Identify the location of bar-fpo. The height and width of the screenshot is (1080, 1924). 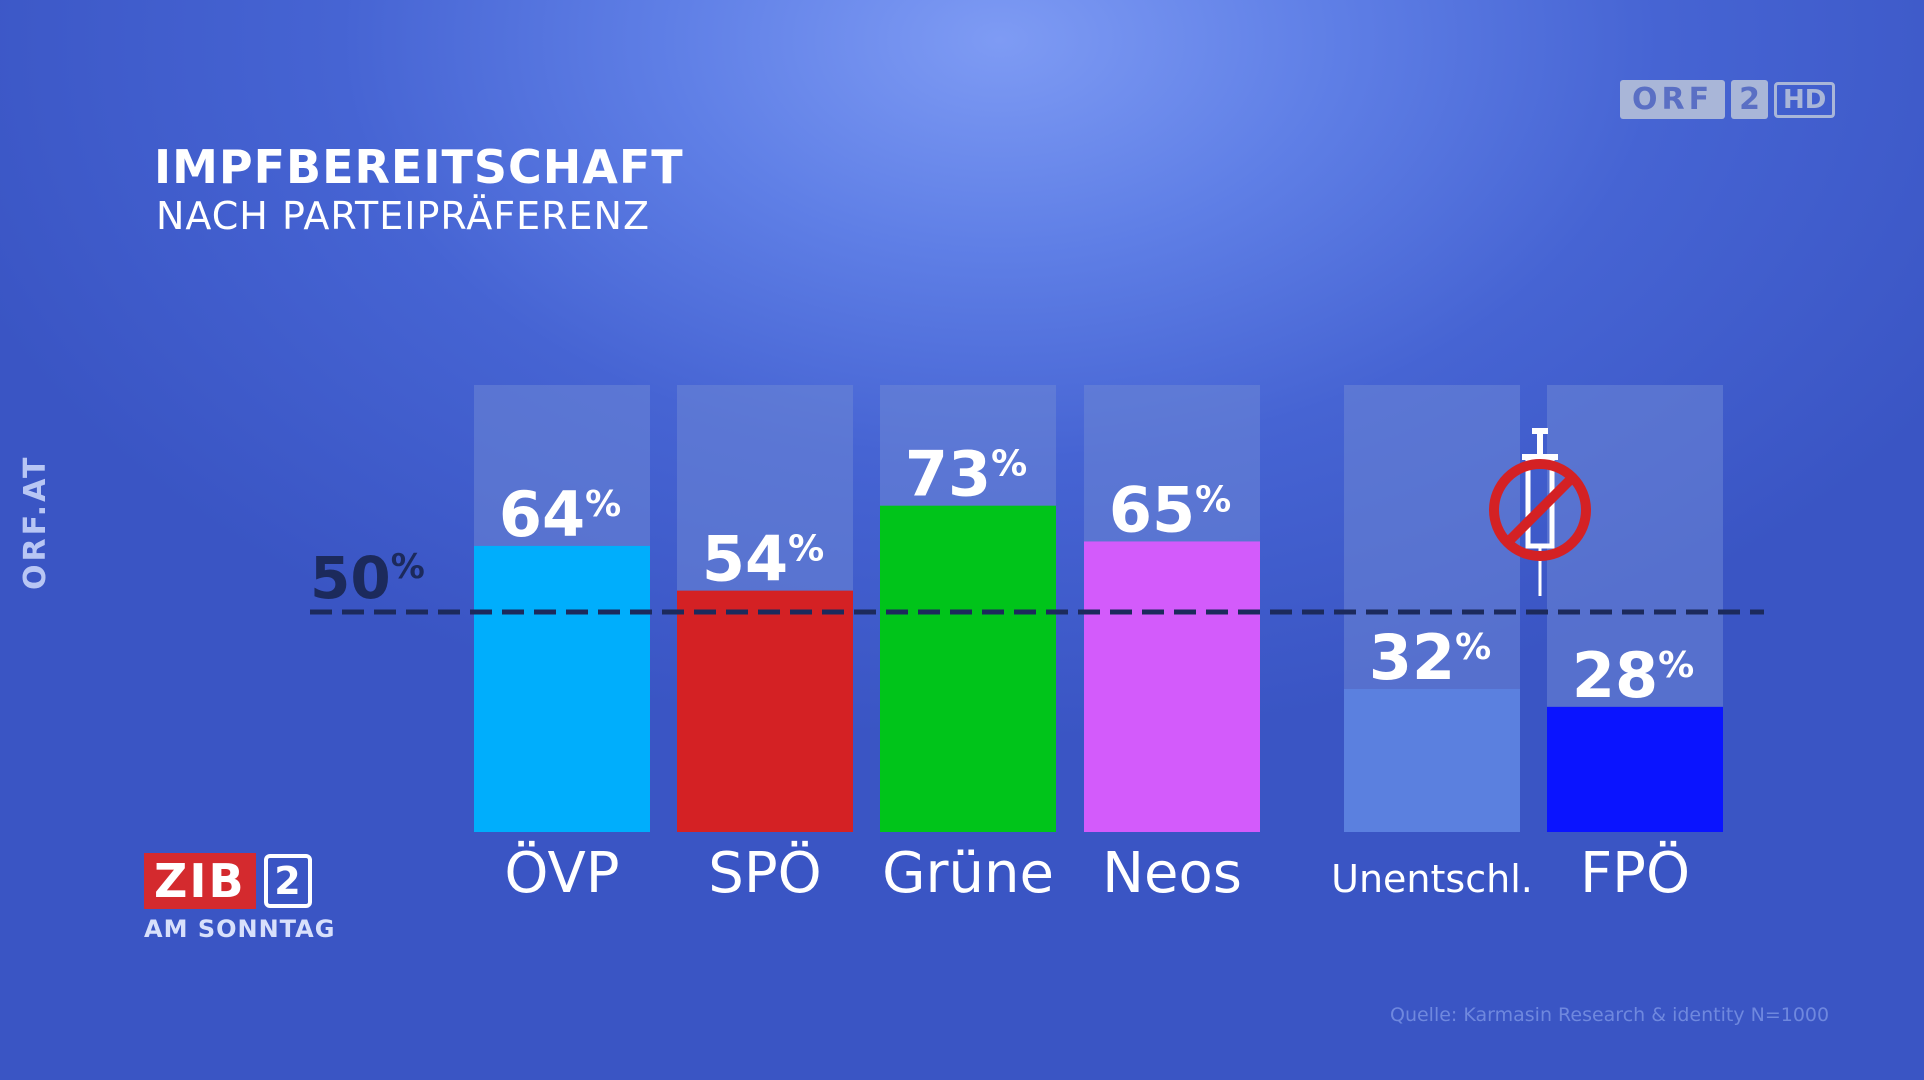
(1635, 769).